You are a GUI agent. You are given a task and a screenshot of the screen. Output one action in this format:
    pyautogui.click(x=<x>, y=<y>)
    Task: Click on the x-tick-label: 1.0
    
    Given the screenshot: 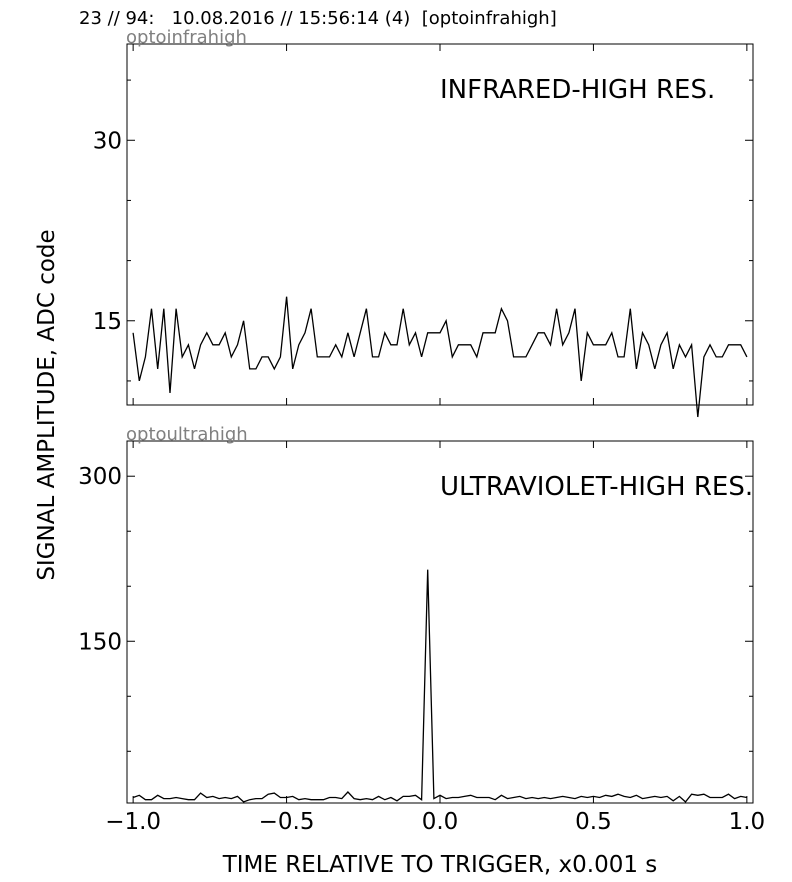 What is the action you would take?
    pyautogui.click(x=747, y=822)
    